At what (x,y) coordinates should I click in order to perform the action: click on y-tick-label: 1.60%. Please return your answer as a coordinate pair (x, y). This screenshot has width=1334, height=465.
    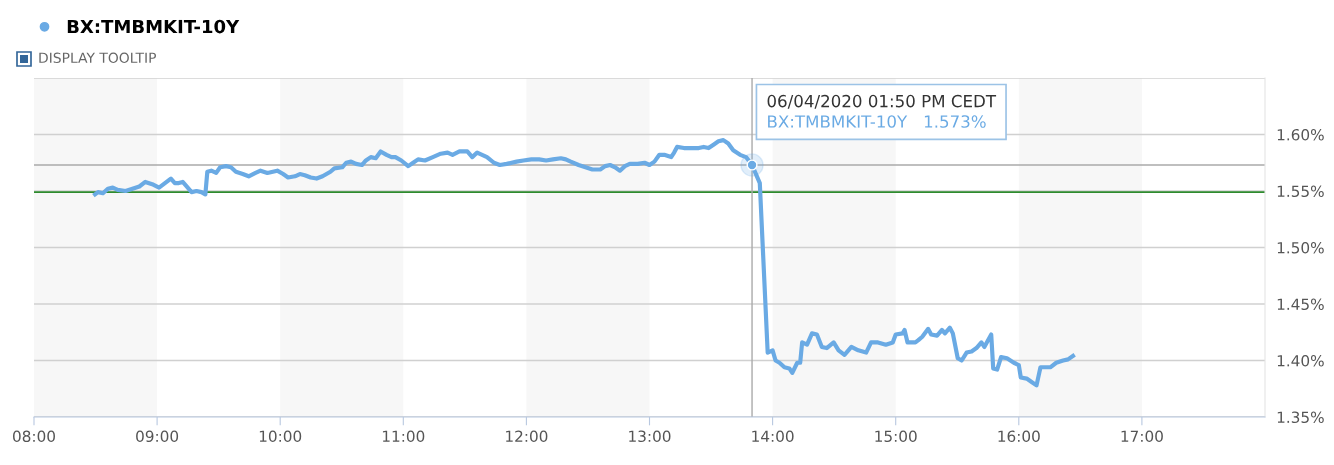
    Looking at the image, I should click on (1300, 134).